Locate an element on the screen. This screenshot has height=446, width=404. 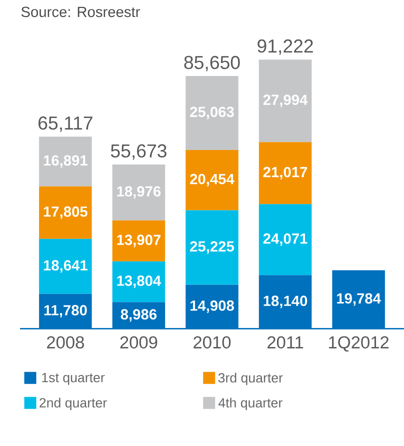
total-label: 55,673 is located at coordinates (138, 152).